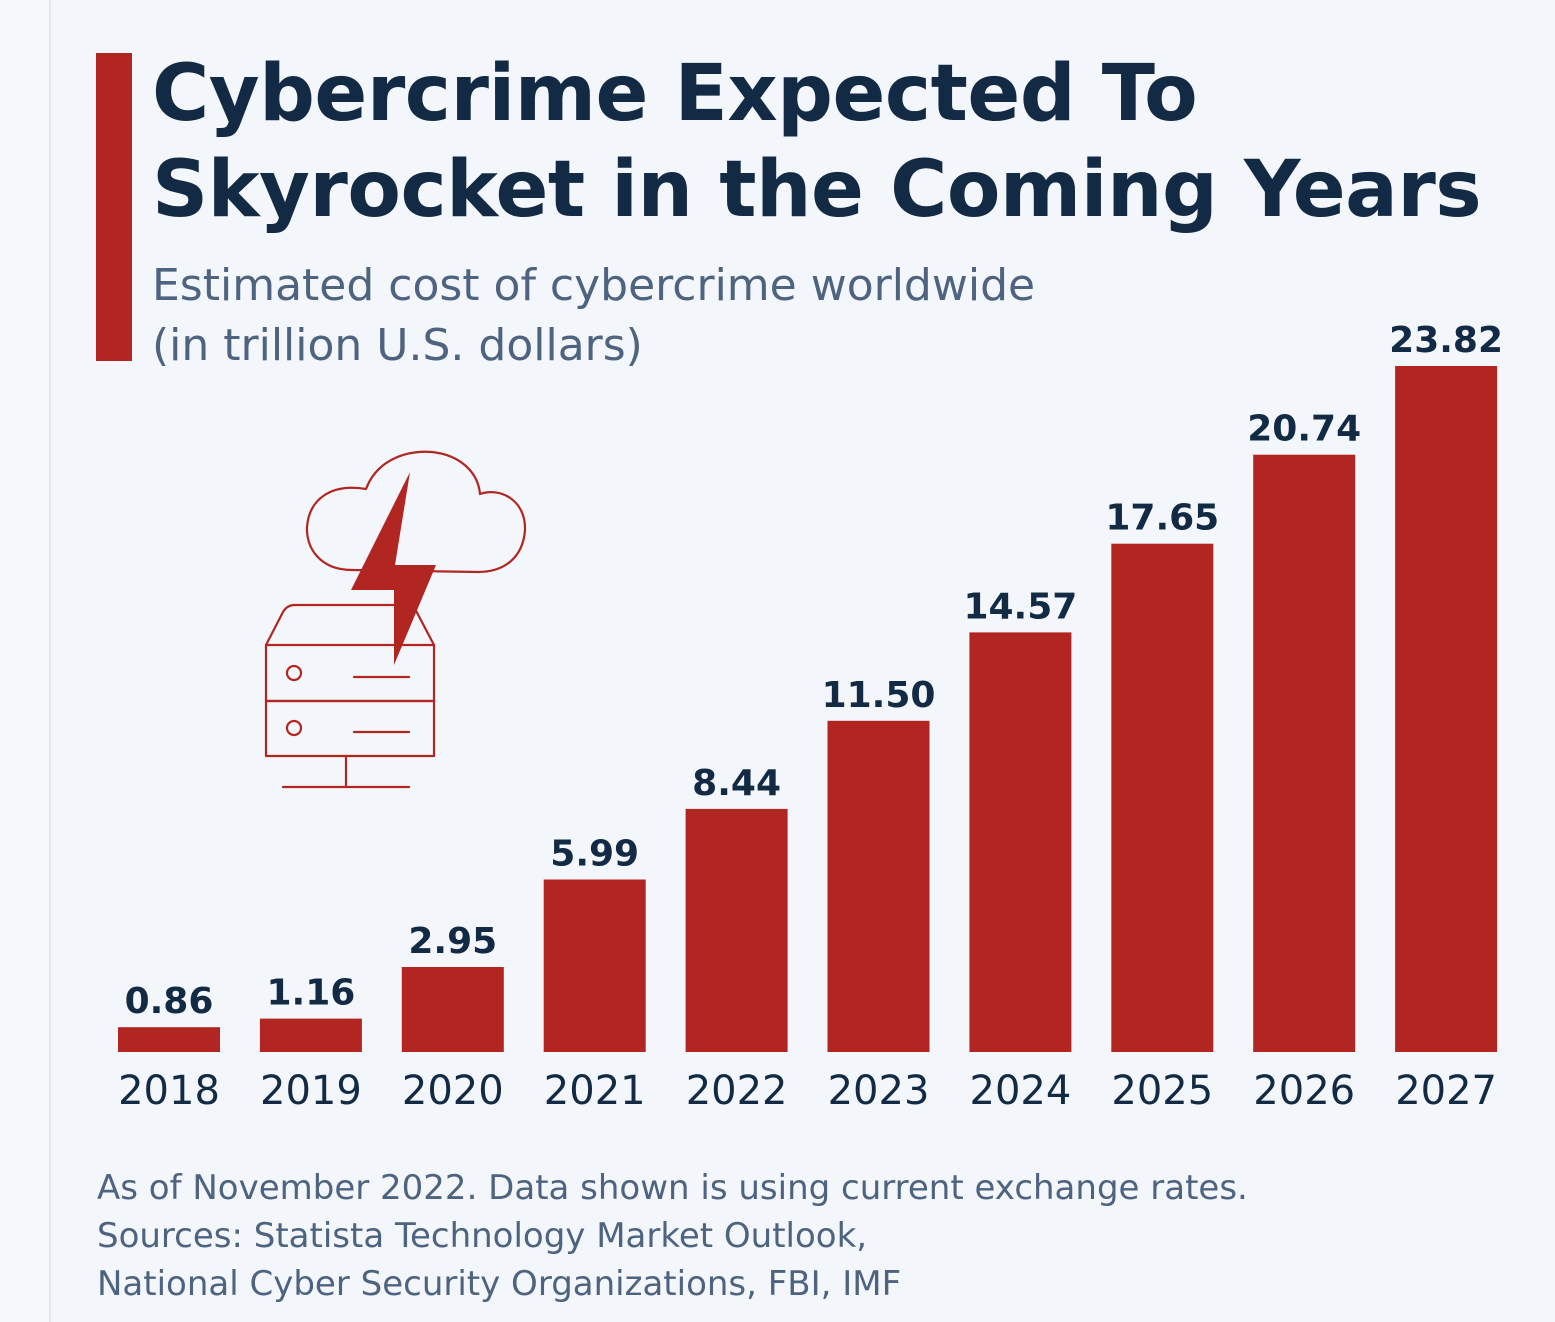 This screenshot has width=1555, height=1322. Describe the element at coordinates (393, 568) in the screenshot. I see `lightning-bolt-icon` at that location.